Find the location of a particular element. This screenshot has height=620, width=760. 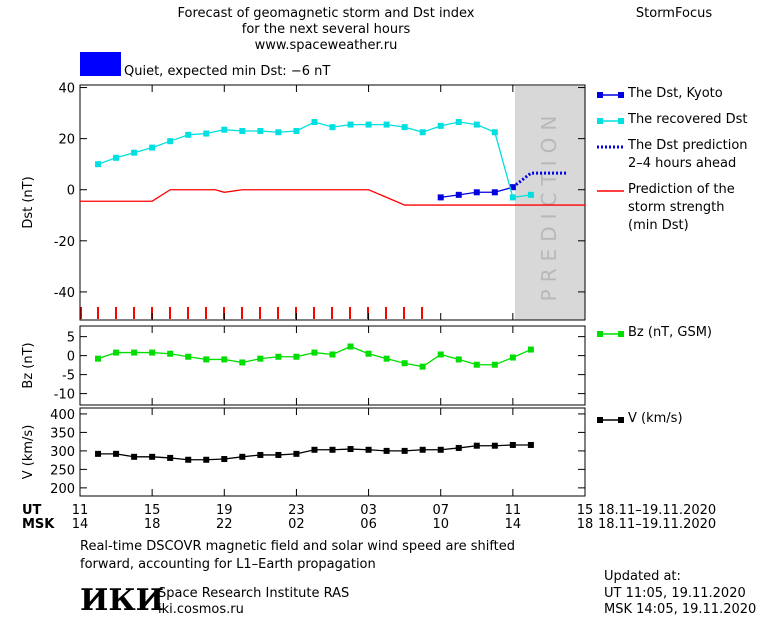

x-tick-label: 19 is located at coordinates (224, 510).